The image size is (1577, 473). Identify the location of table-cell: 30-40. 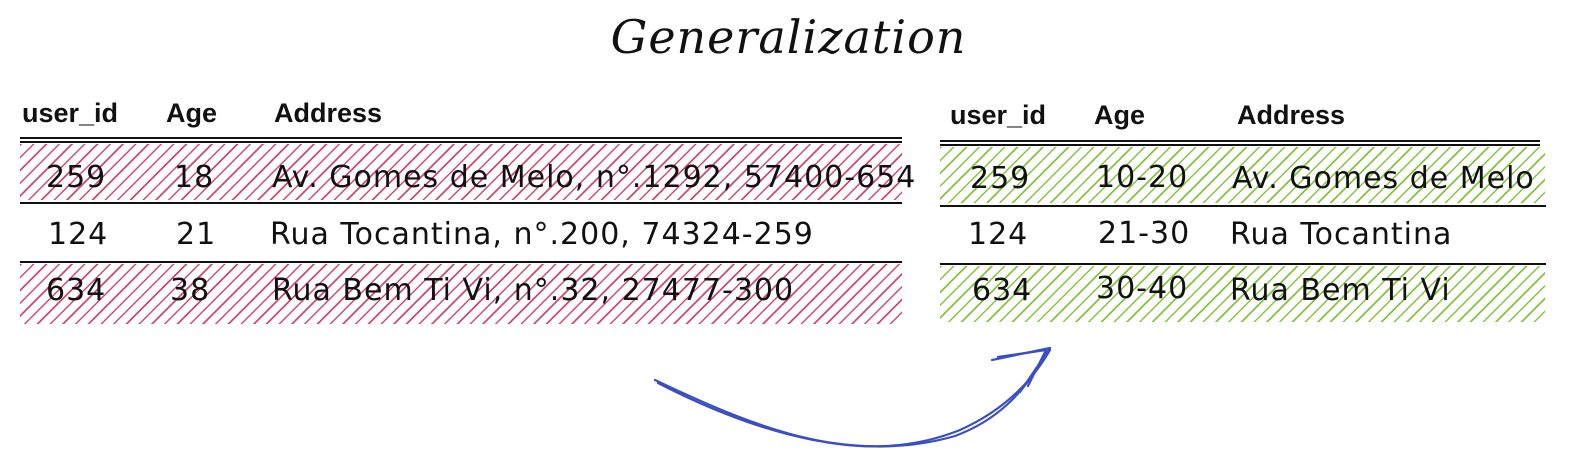
(1142, 288).